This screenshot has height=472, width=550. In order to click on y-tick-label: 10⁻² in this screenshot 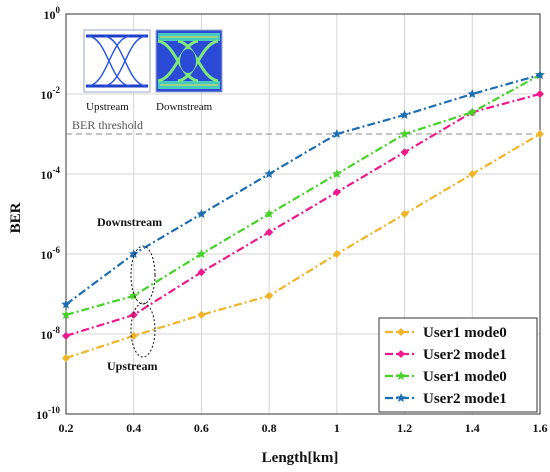, I will do `click(51, 93)`.